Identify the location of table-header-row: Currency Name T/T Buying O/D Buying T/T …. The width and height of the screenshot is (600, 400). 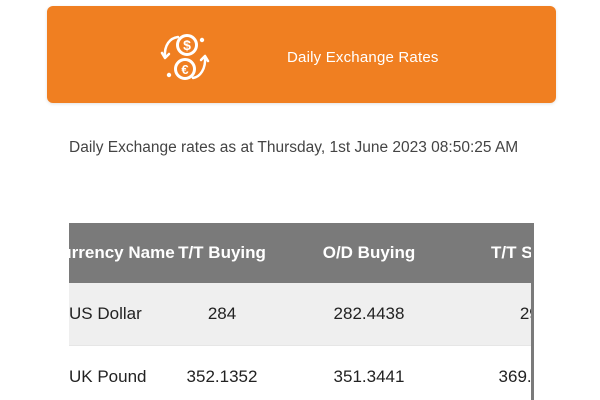
(301, 253).